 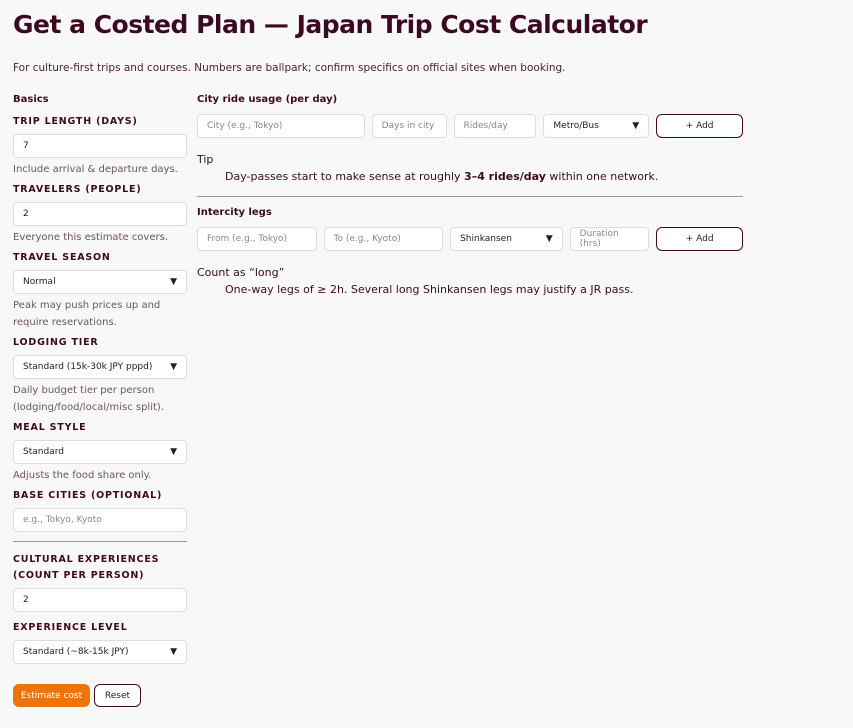 What do you see at coordinates (100, 600) in the screenshot?
I see `experiences-input: 2` at bounding box center [100, 600].